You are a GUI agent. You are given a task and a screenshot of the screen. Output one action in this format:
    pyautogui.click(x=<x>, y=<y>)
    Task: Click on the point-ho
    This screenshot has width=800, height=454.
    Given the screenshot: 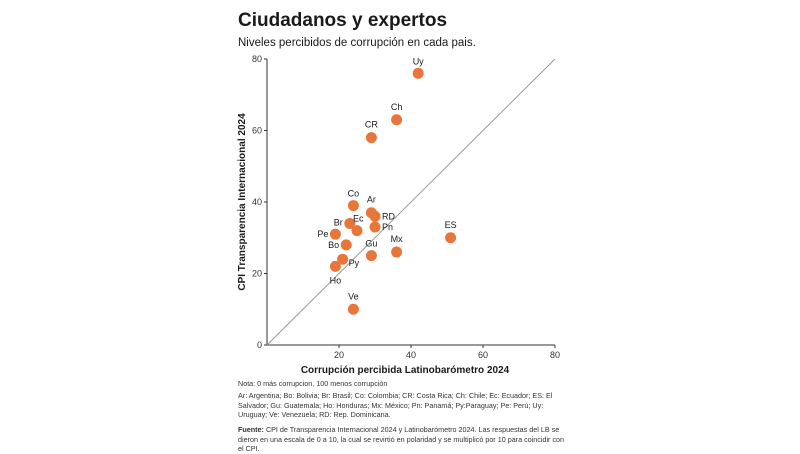 What is the action you would take?
    pyautogui.click(x=335, y=266)
    